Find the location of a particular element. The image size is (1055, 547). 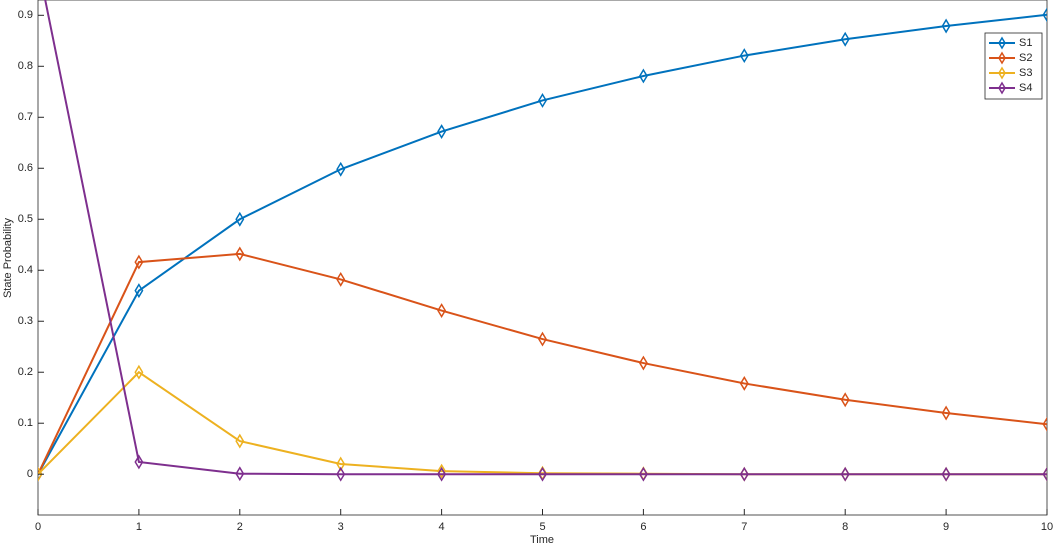

y-tick-label: 0.3 is located at coordinates (25, 321).